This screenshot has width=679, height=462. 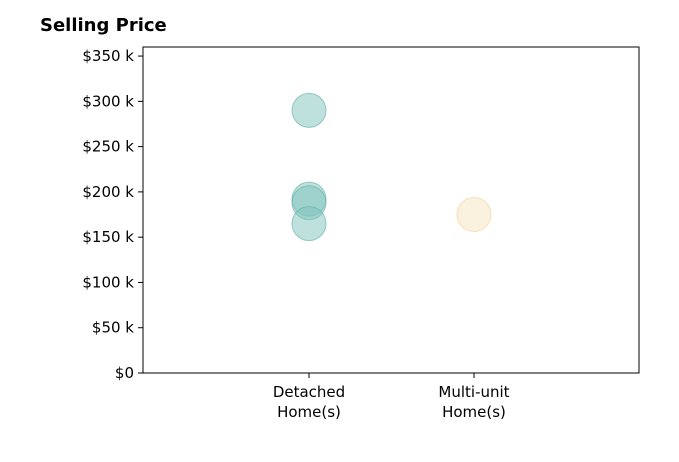 I want to click on x-tick-label: Detached, so click(x=309, y=392).